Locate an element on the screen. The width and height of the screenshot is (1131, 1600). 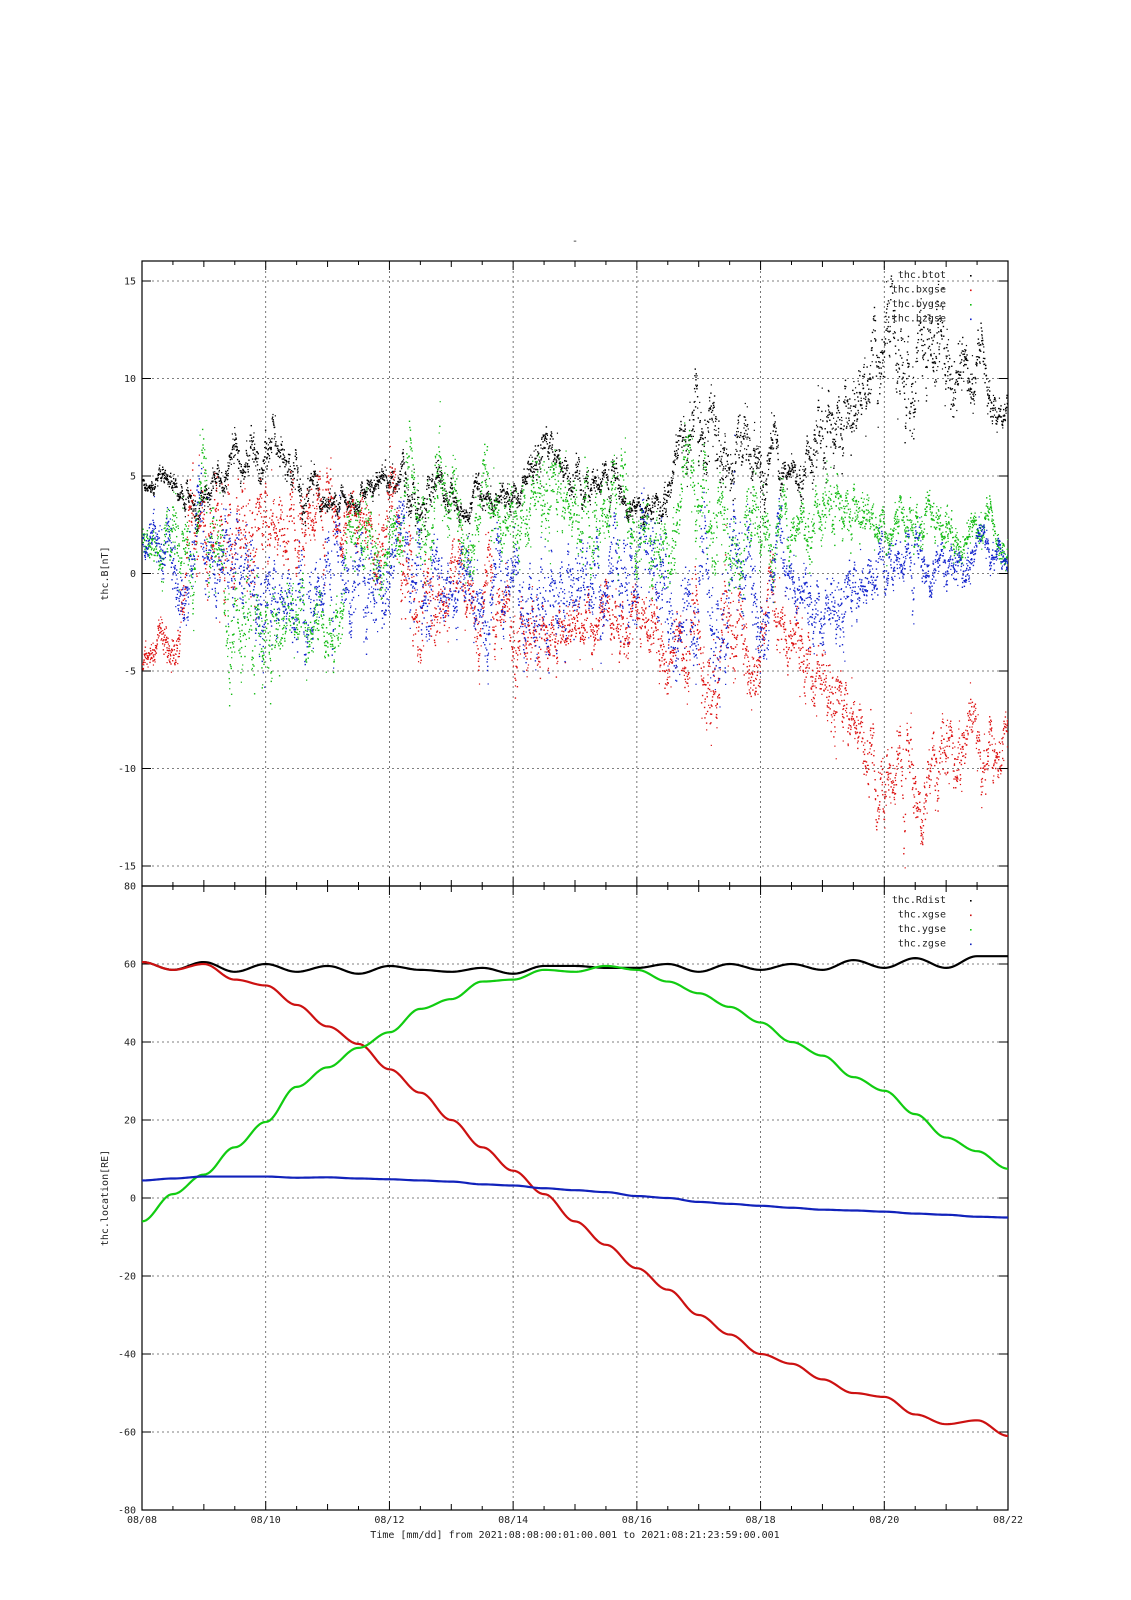
y-tick-label: 0 is located at coordinates (133, 574).